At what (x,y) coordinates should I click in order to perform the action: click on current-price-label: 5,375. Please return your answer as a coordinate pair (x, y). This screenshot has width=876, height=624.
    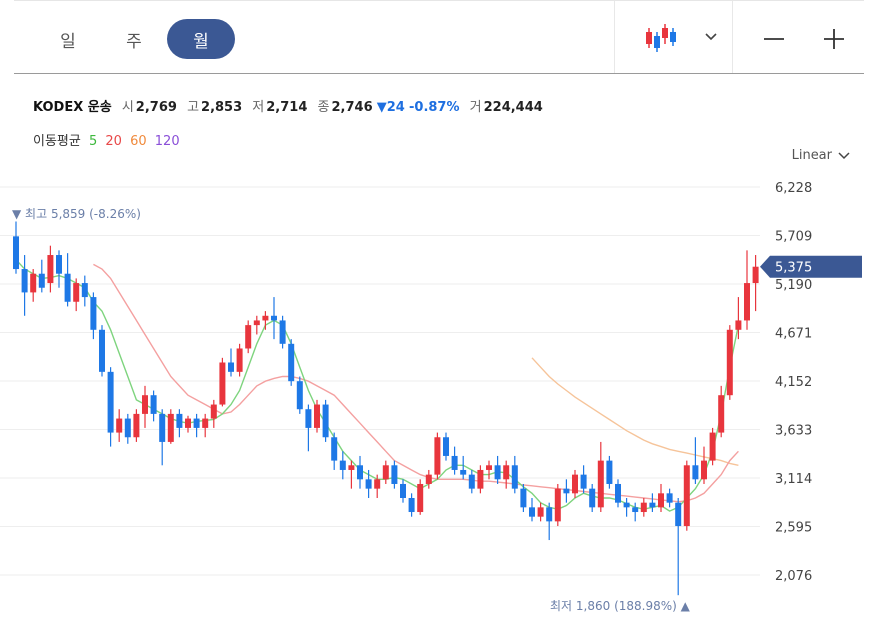
    Looking at the image, I should click on (793, 268).